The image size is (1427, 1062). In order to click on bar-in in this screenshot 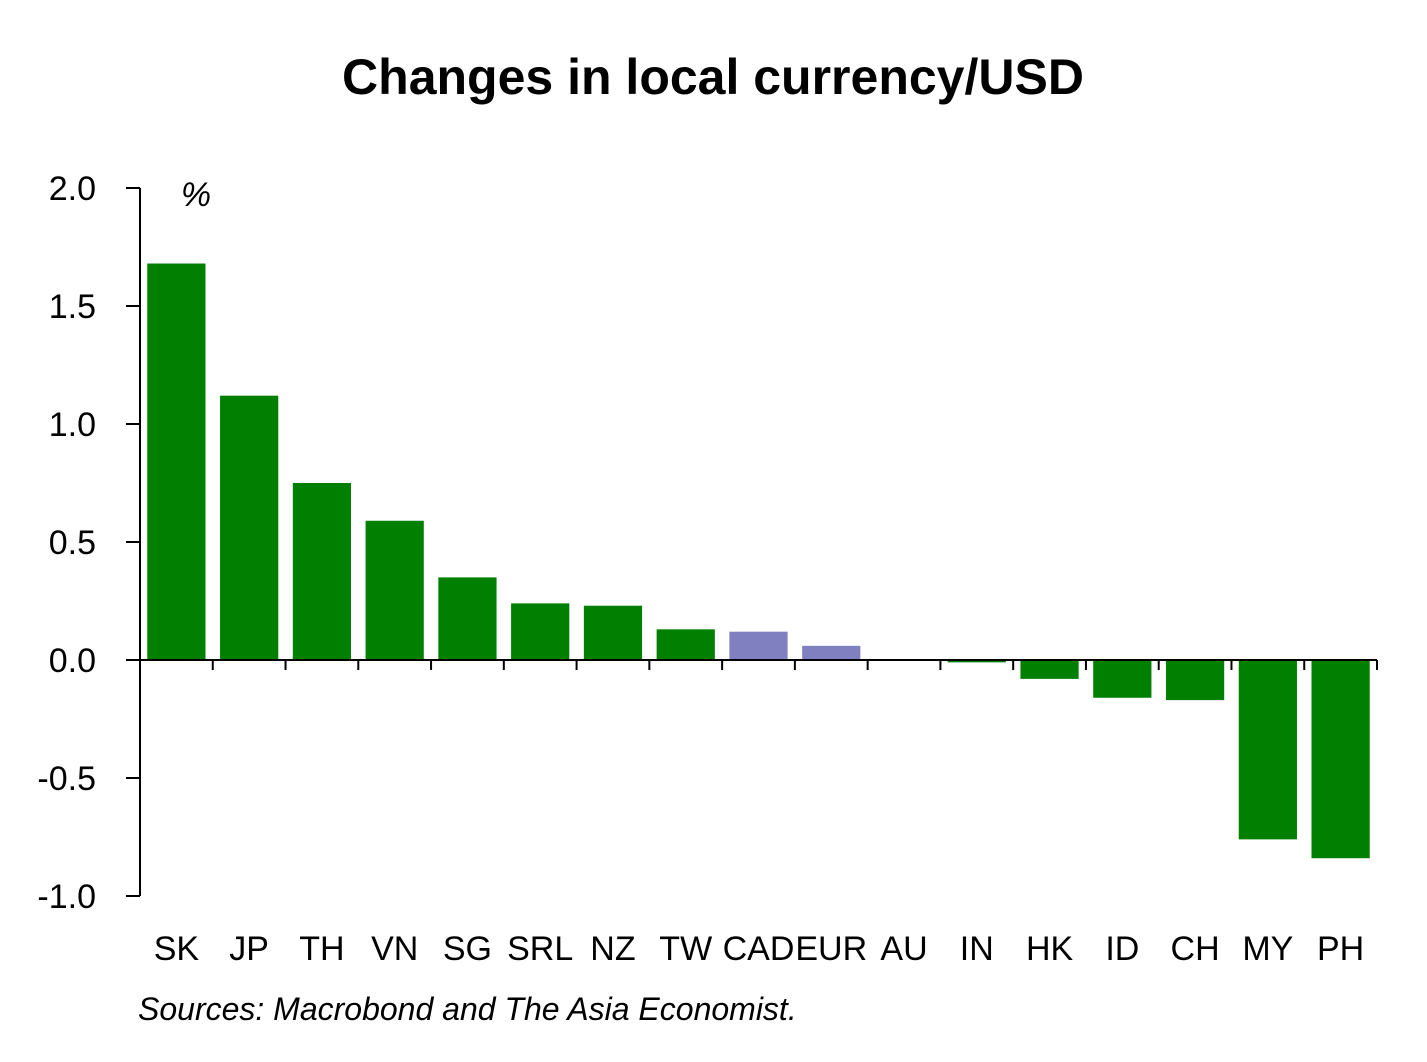, I will do `click(976, 661)`.